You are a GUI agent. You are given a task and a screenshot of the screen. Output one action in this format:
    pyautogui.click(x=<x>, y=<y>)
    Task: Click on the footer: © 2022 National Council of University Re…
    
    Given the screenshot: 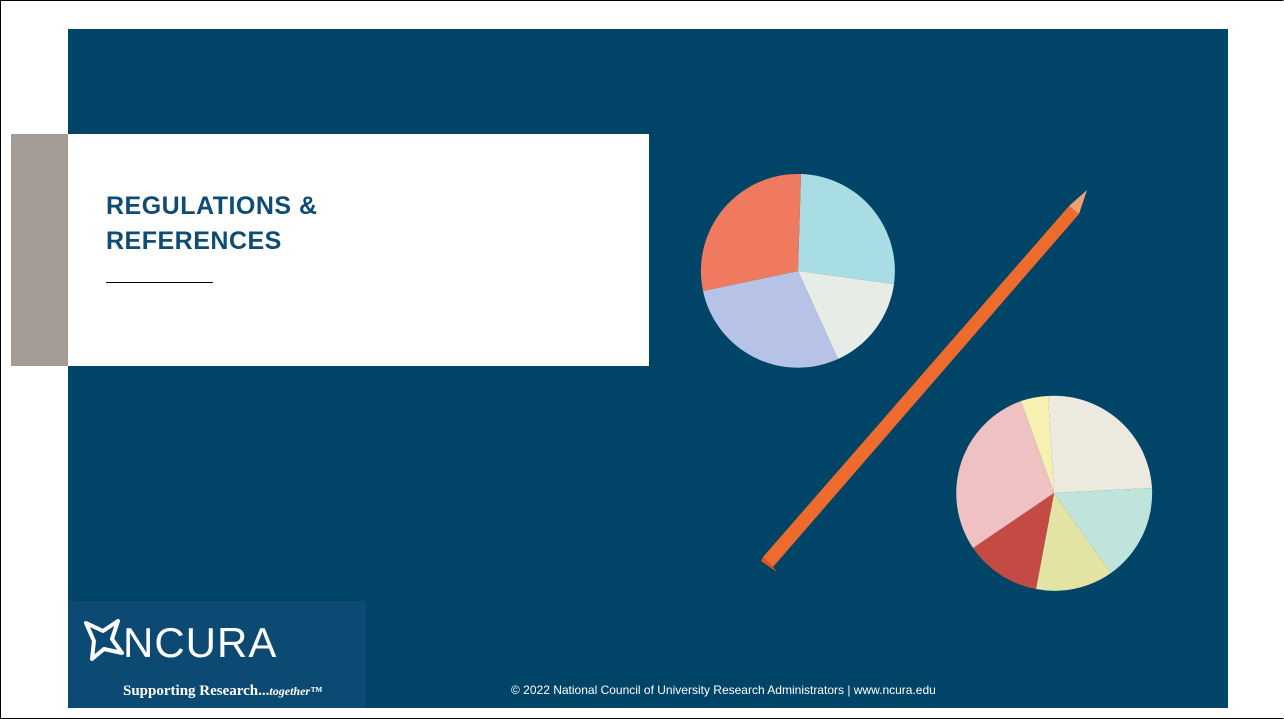 What is the action you would take?
    pyautogui.click(x=723, y=690)
    